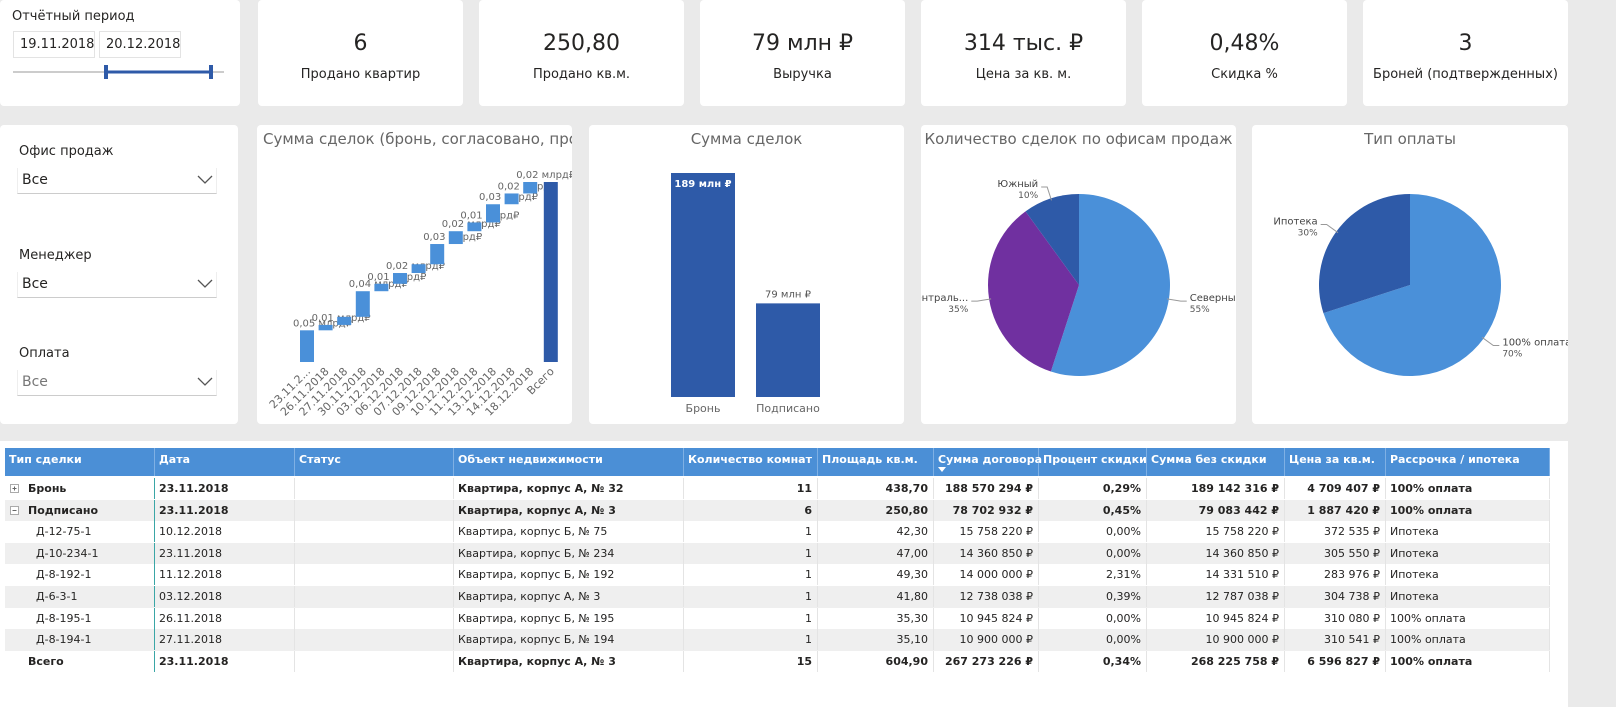 The image size is (1616, 707). Describe the element at coordinates (986, 661) in the screenshot. I see `table-cell: 267 273 226 ₽` at that location.